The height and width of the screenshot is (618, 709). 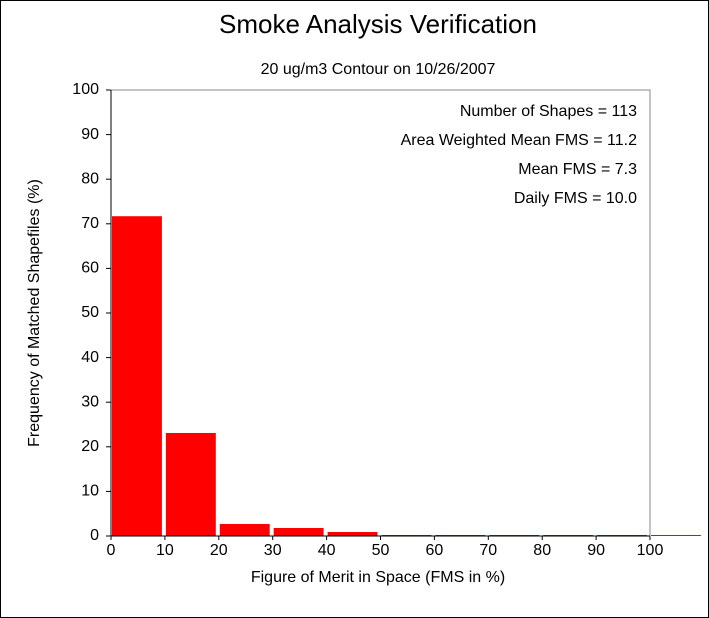 What do you see at coordinates (650, 550) in the screenshot?
I see `x-tick-label: 100` at bounding box center [650, 550].